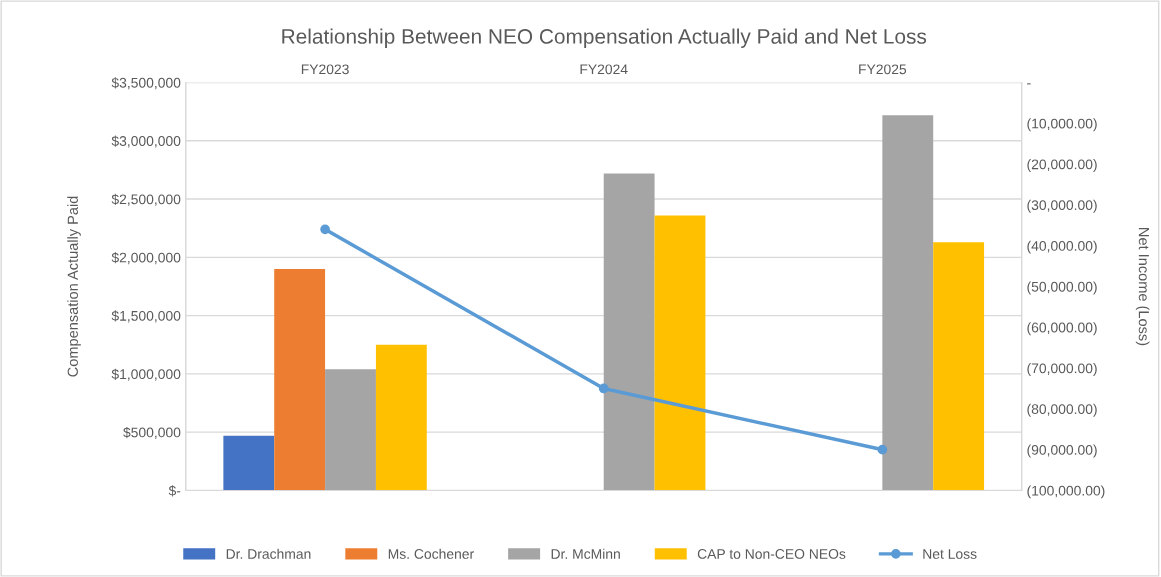 The image size is (1161, 577). What do you see at coordinates (146, 199) in the screenshot?
I see `y-tick-label: $2,500,000` at bounding box center [146, 199].